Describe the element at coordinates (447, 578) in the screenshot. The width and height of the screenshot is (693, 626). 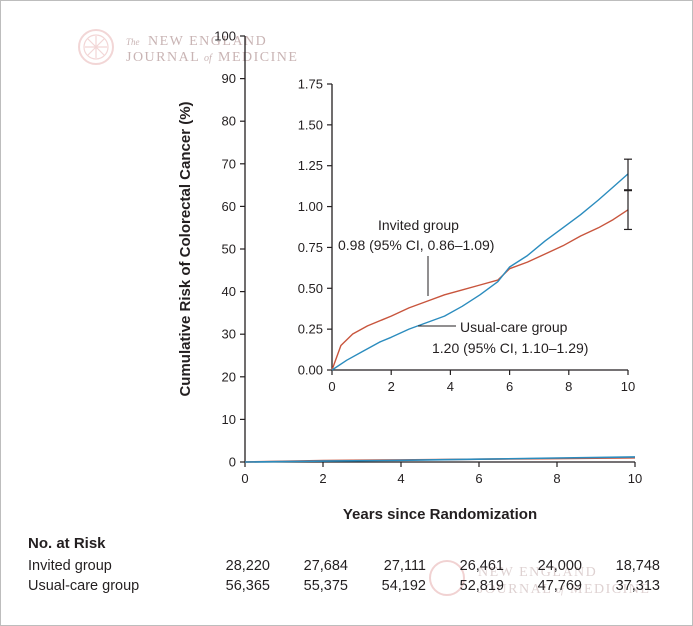
I see `nejm-seal-icon-bottom` at that location.